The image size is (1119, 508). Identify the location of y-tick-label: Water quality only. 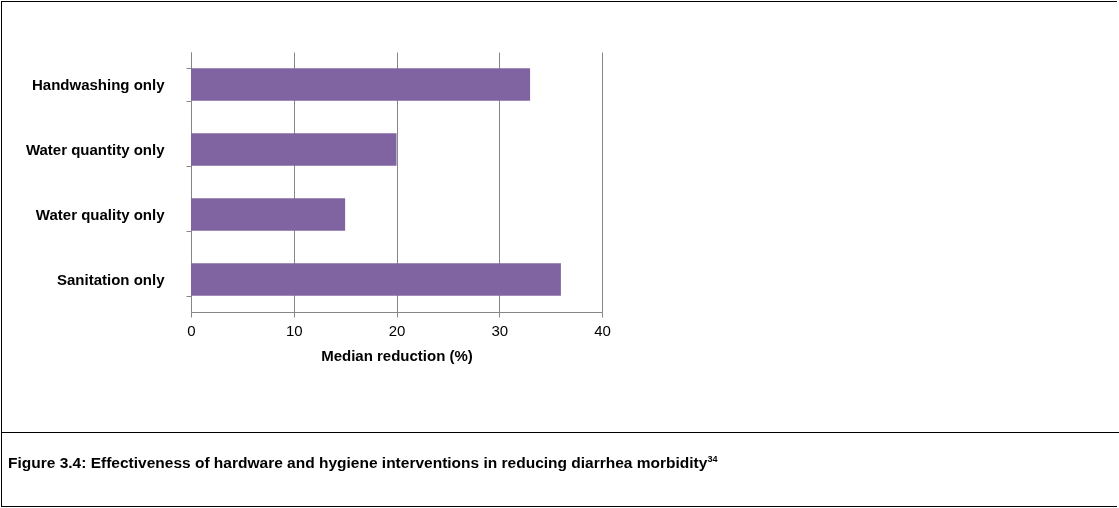
(100, 214).